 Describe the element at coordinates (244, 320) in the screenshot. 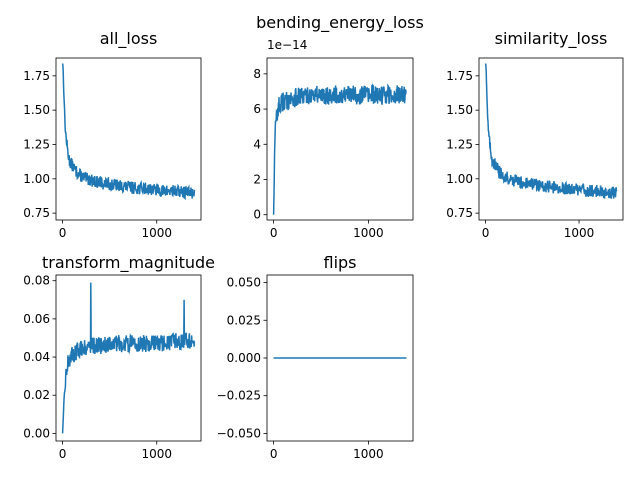

I see `y-tick-label: 0.025` at that location.